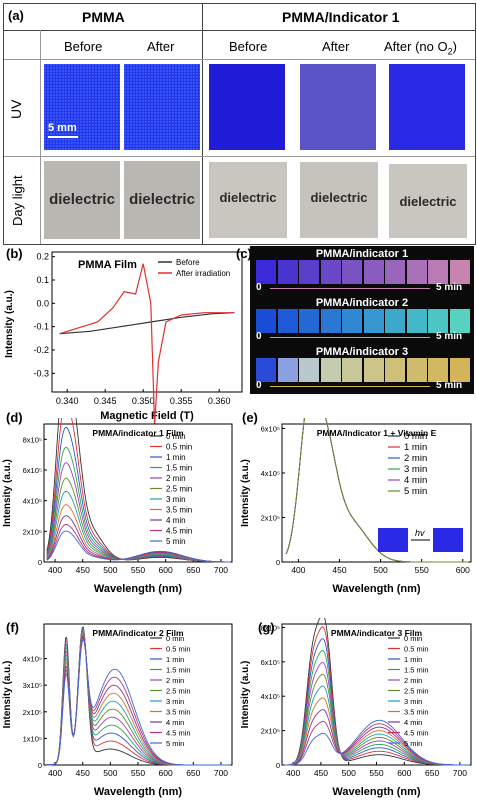 The image size is (477, 801). Describe the element at coordinates (103, 17) in the screenshot. I see `group-left-title: PMMA` at that location.